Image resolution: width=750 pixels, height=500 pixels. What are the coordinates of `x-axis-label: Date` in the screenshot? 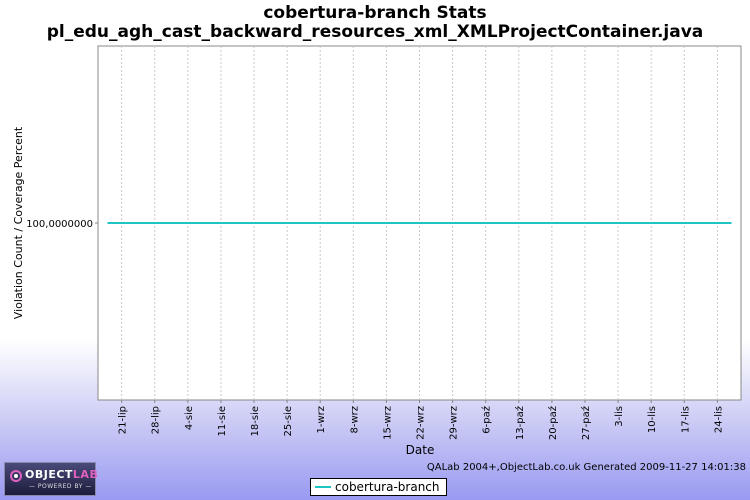 It's located at (420, 450).